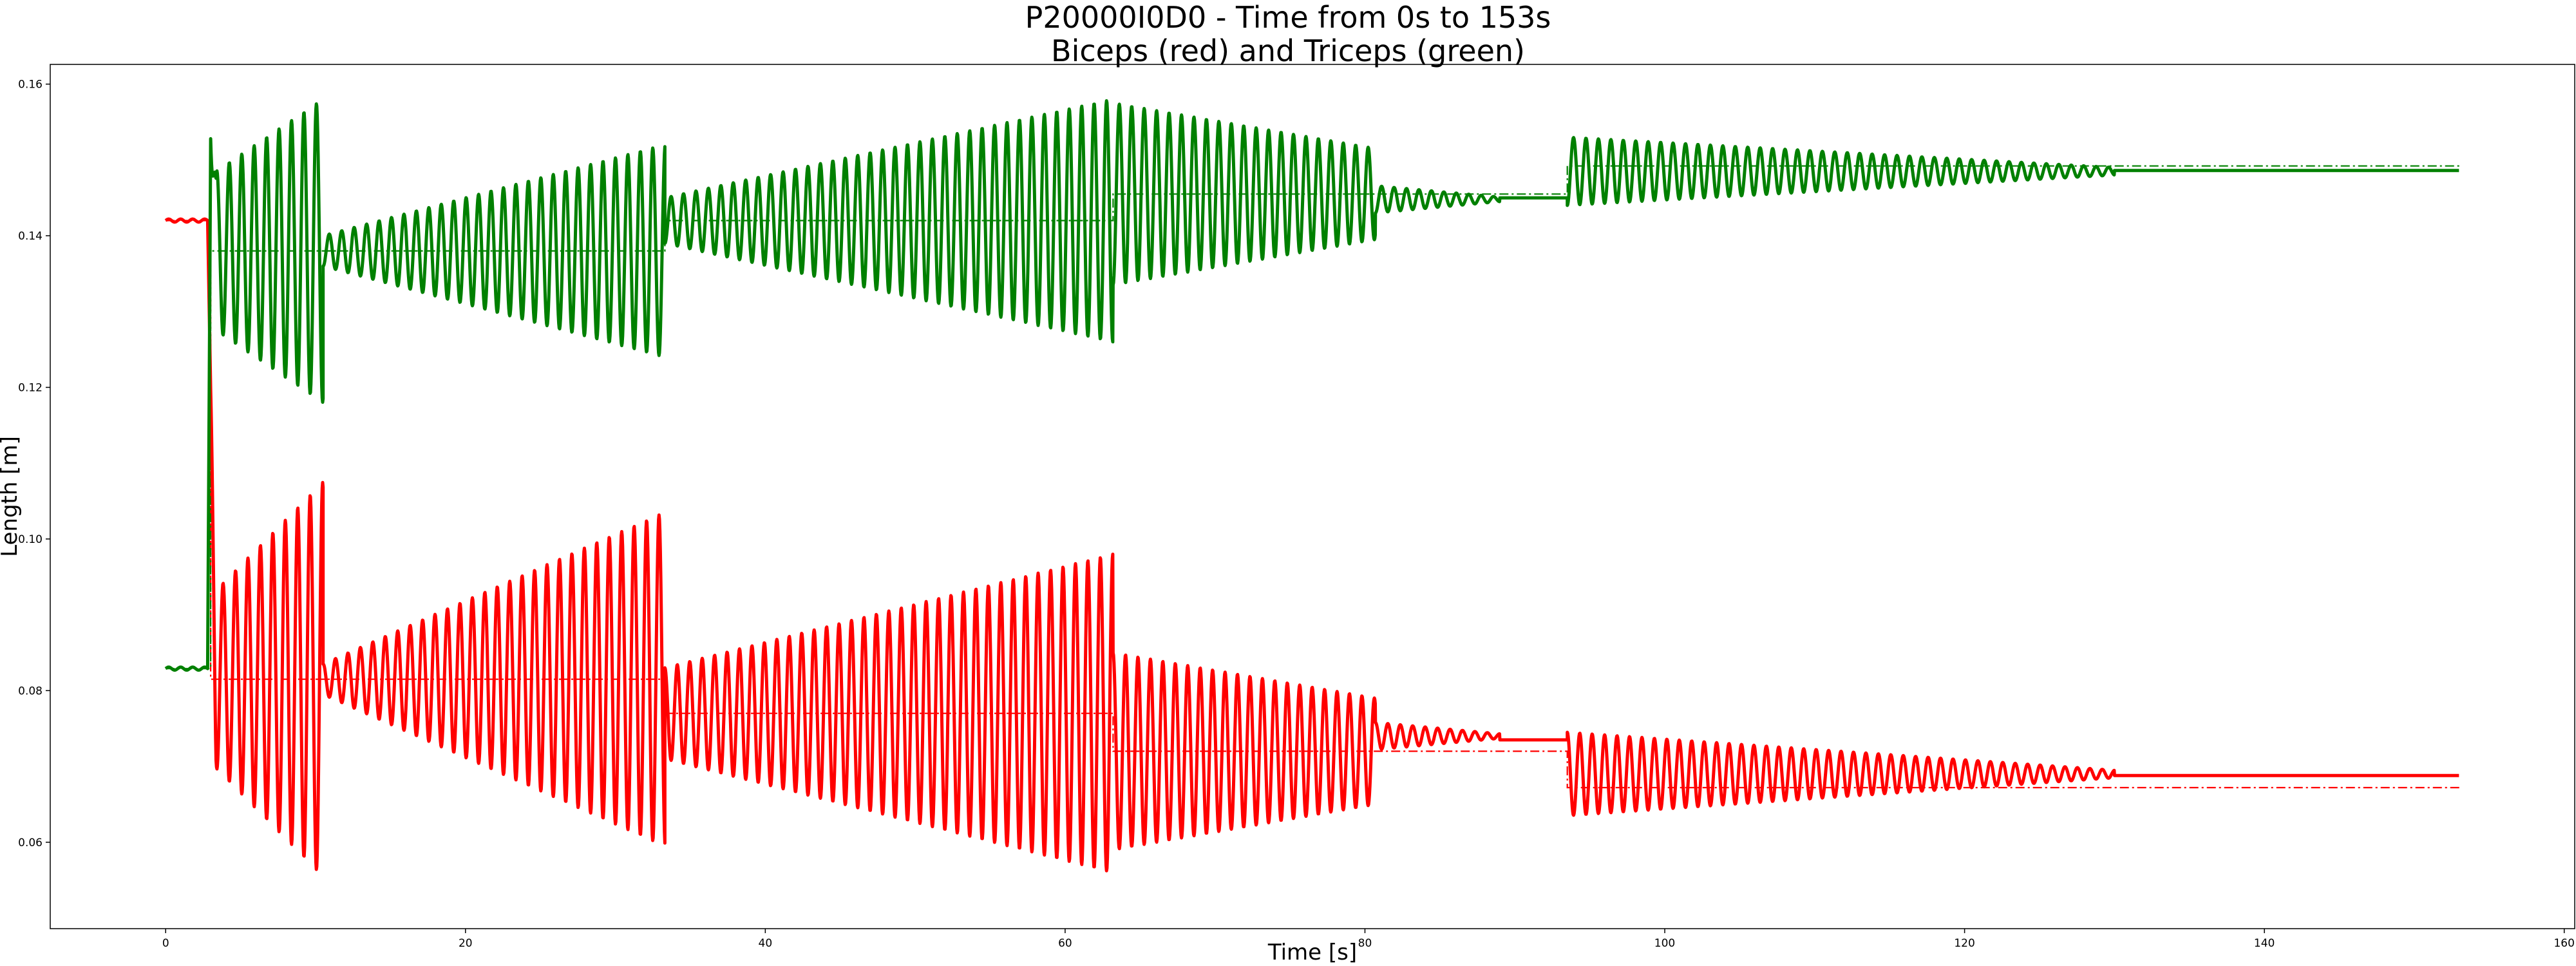 This screenshot has height=966, width=2576. I want to click on y-tick-label: 0.14, so click(30, 237).